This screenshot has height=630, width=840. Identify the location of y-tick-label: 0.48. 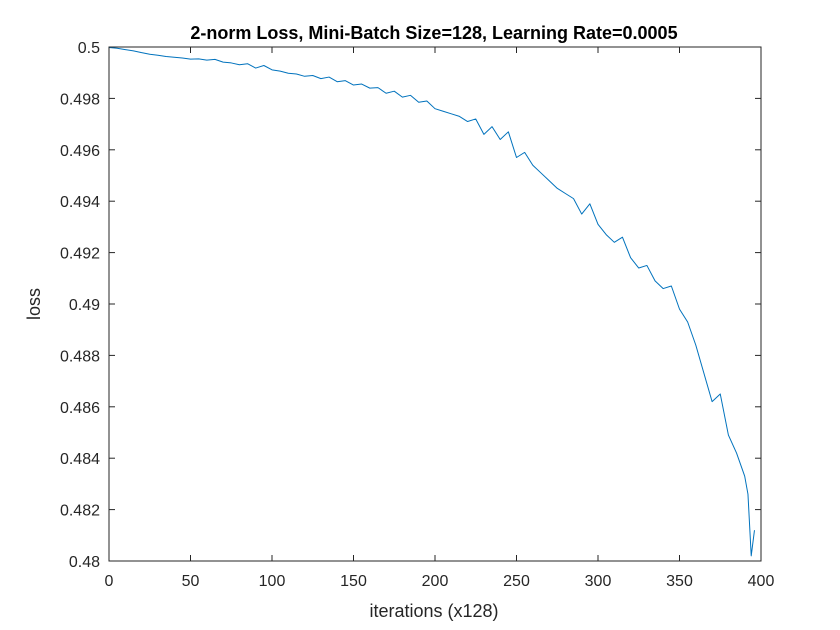
(84, 562).